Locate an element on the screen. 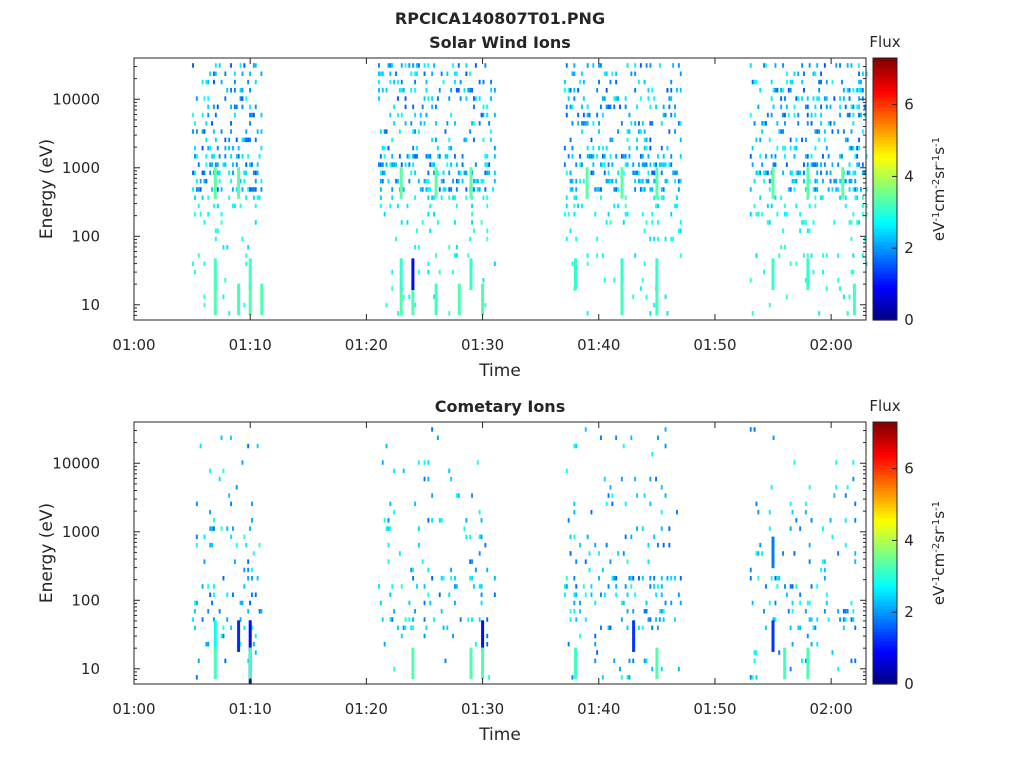  y-tick-label: 100 is located at coordinates (85, 600).